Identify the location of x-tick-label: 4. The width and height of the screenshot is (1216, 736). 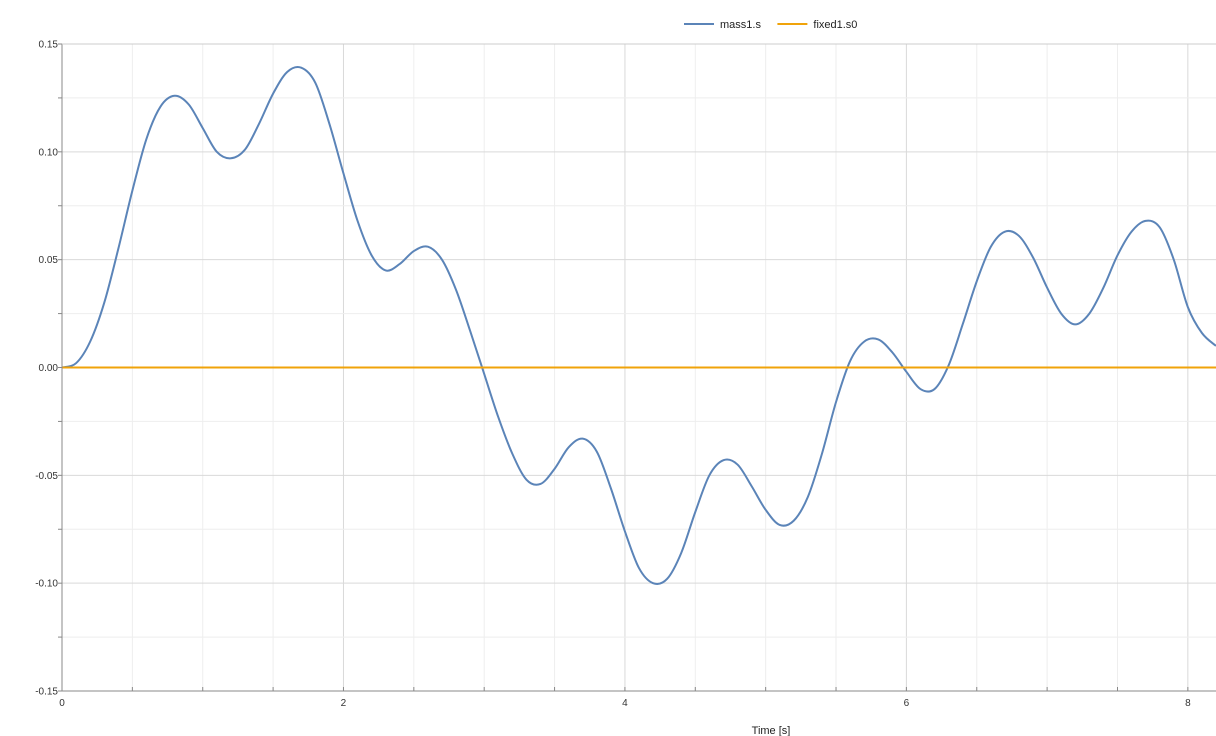
(625, 703).